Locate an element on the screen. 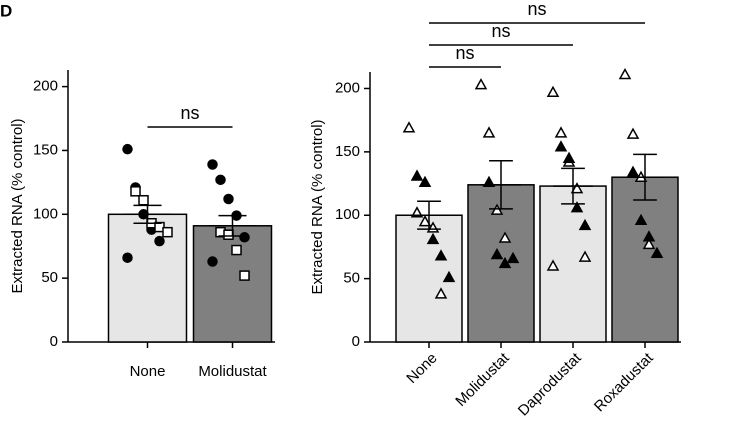 Image resolution: width=743 pixels, height=431 pixels. panel-label: D is located at coordinates (6, 10).